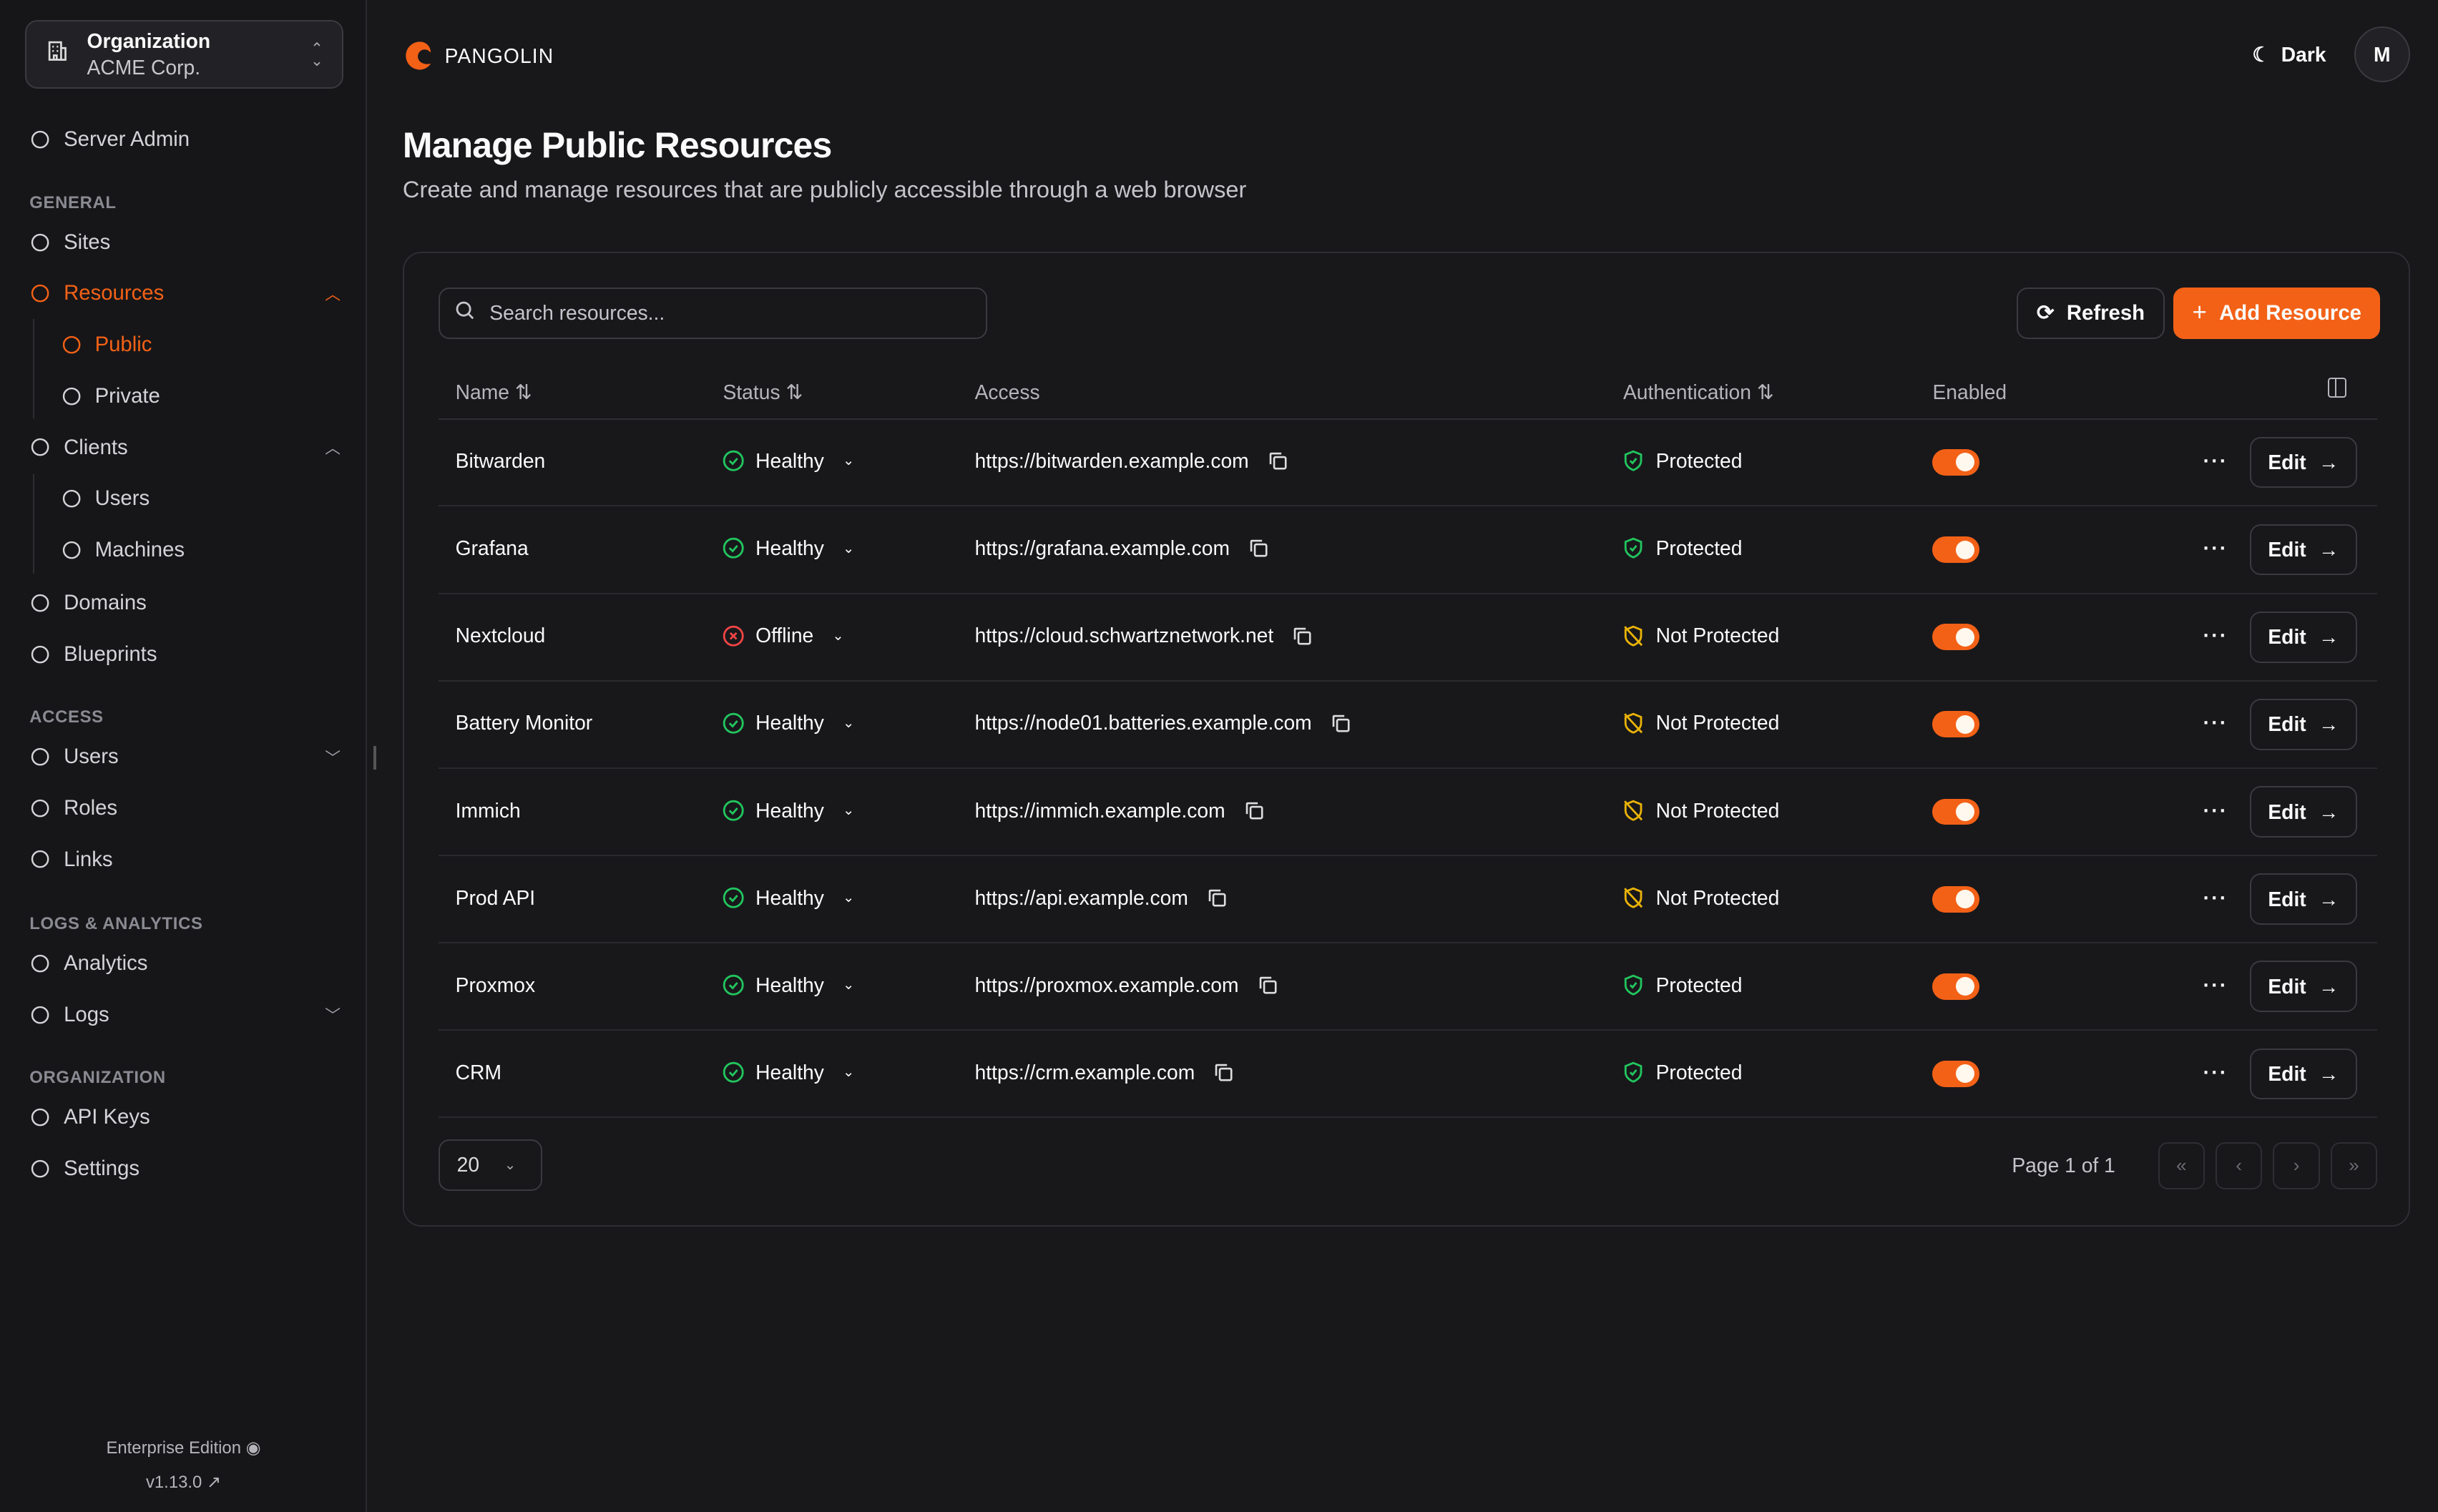 This screenshot has width=2438, height=1512. Describe the element at coordinates (201, 498) in the screenshot. I see `sidebar-item-users: Users` at that location.